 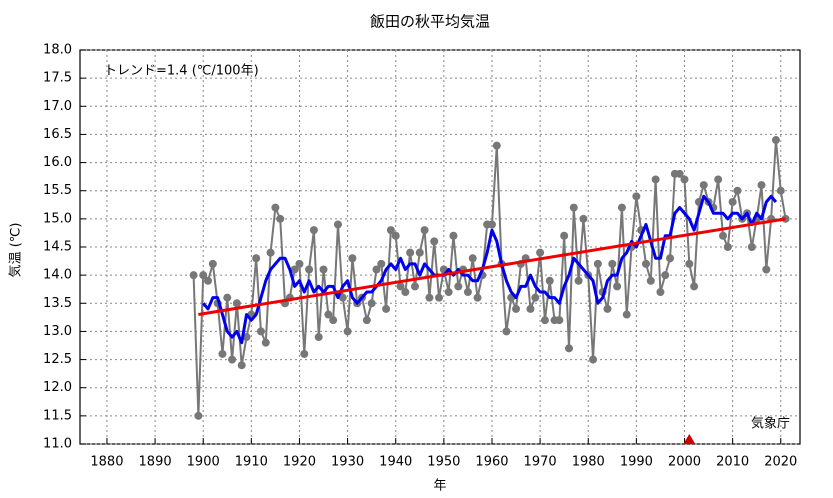 I want to click on x-tick-label: 1990, so click(x=636, y=462).